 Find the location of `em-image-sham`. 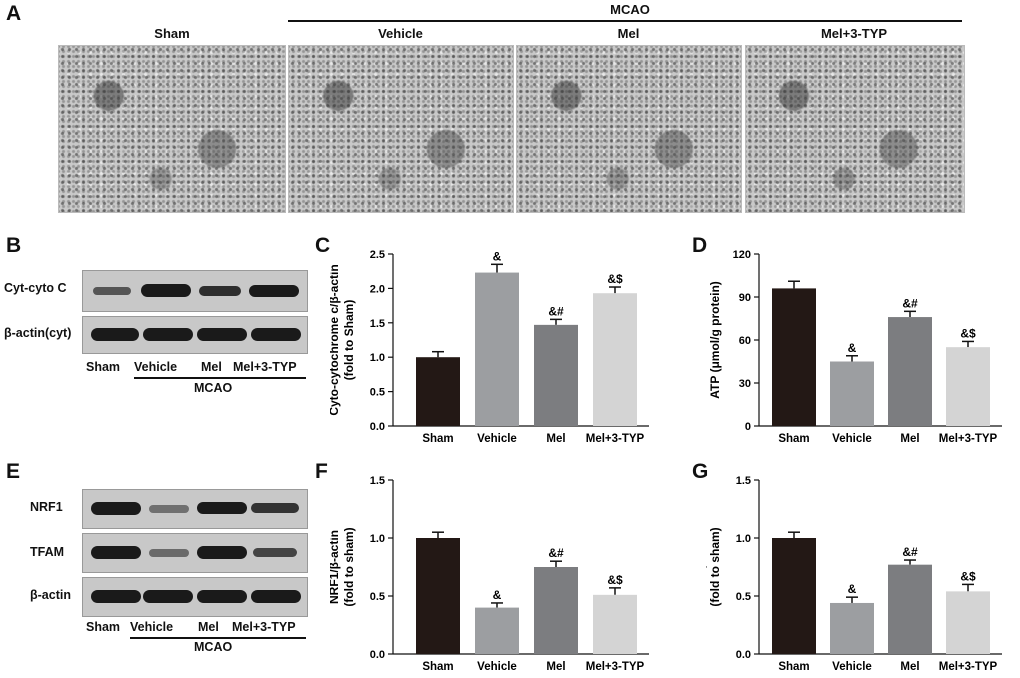

em-image-sham is located at coordinates (172, 129).